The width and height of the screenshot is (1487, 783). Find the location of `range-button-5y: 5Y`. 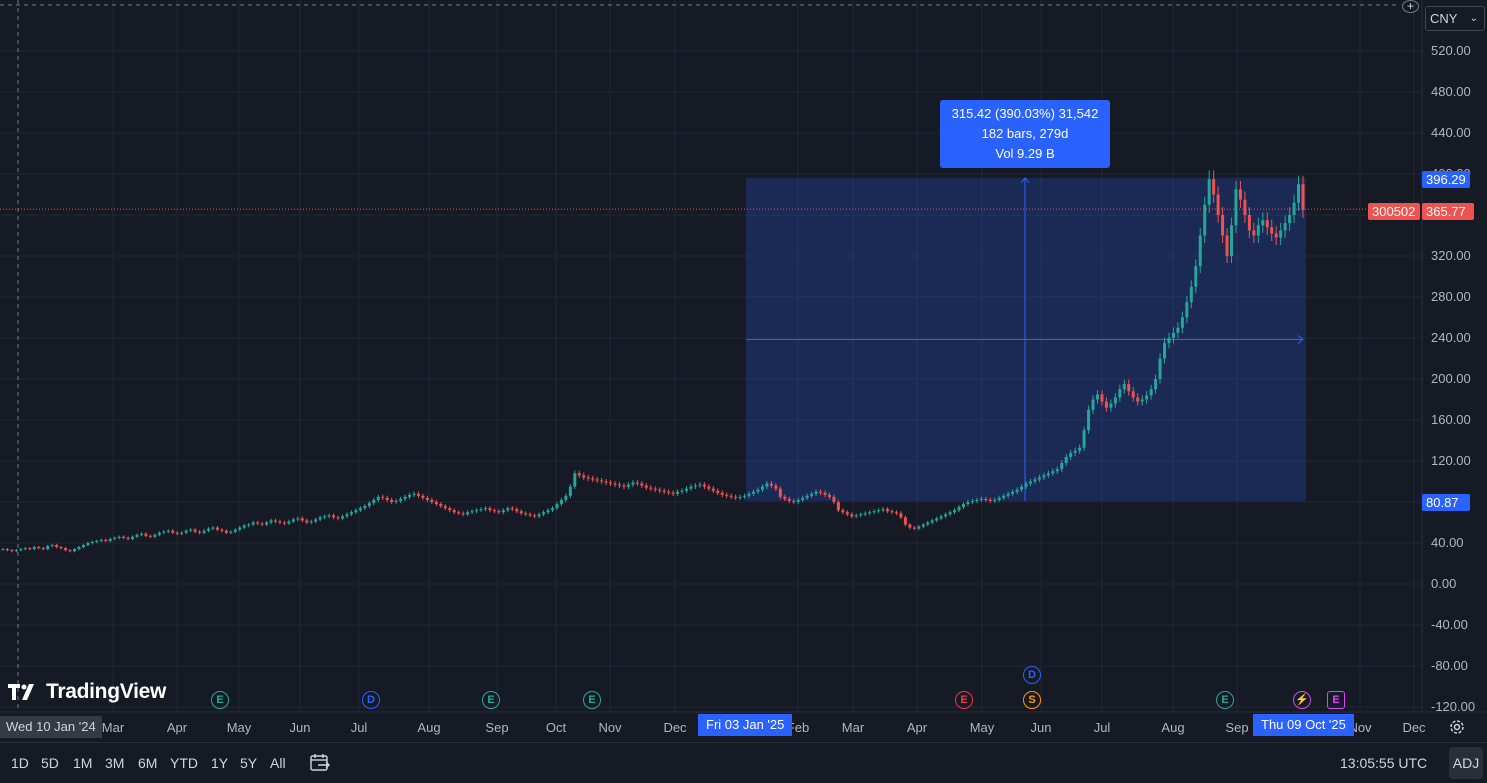

range-button-5y: 5Y is located at coordinates (249, 763).